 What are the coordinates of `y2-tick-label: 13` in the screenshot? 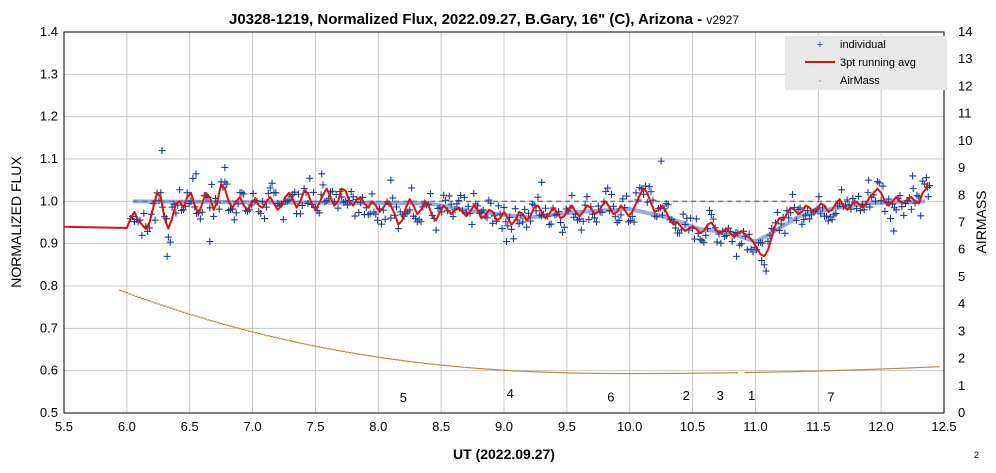 It's located at (965, 58).